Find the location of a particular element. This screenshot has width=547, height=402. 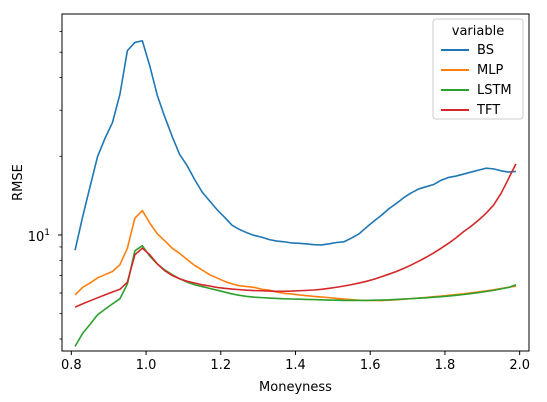

legend-label-tft: TFT is located at coordinates (488, 110).